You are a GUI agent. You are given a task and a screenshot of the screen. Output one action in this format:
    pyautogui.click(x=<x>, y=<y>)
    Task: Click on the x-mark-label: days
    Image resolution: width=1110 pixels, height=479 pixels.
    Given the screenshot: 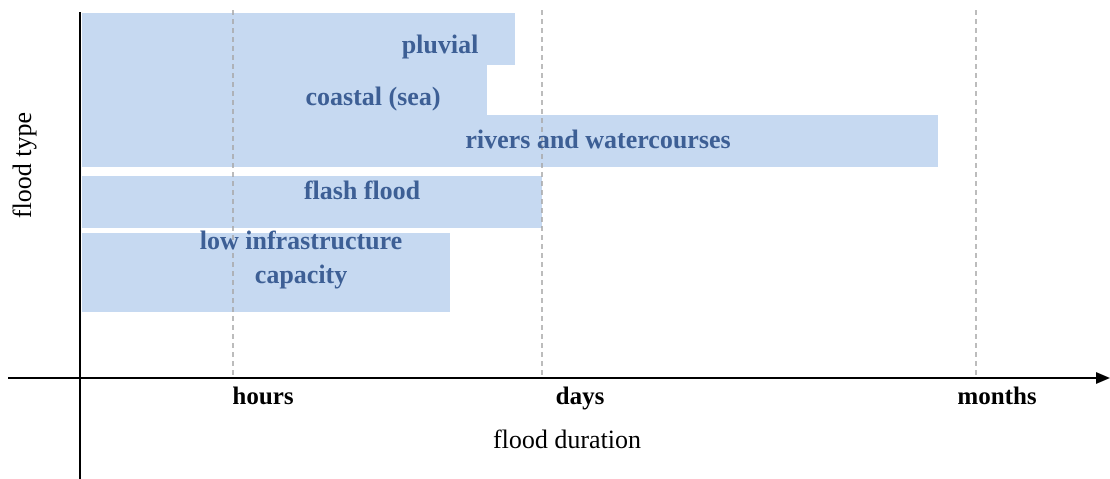 What is the action you would take?
    pyautogui.click(x=580, y=396)
    